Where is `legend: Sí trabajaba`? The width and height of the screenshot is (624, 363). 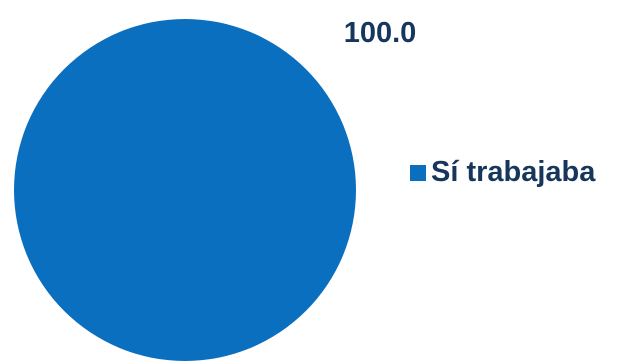 legend: Sí trabajaba is located at coordinates (502, 172).